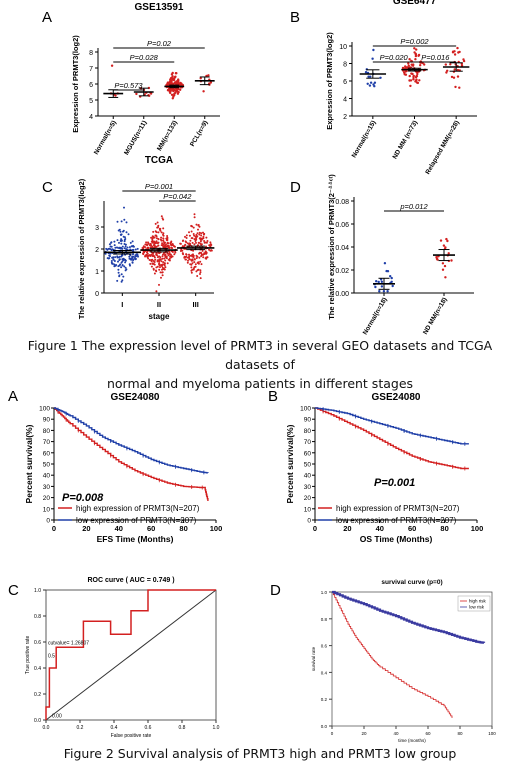 The width and height of the screenshot is (520, 773). What do you see at coordinates (57, 716) in the screenshot?
I see `annotation-label: 0.00` at bounding box center [57, 716].